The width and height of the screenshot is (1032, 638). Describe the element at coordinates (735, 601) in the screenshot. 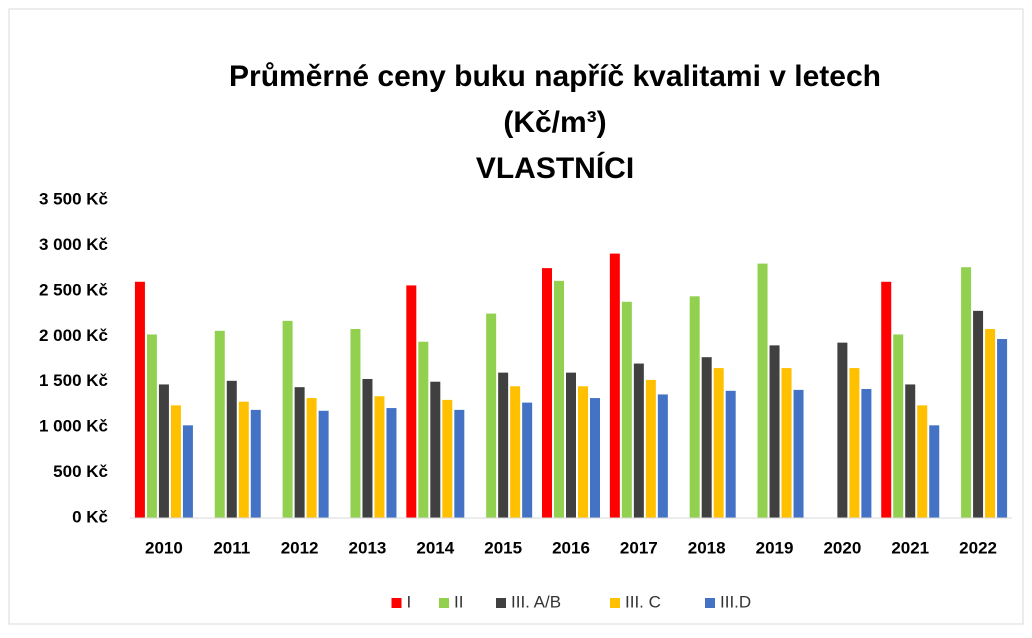

I see `legend-label: III.D` at that location.